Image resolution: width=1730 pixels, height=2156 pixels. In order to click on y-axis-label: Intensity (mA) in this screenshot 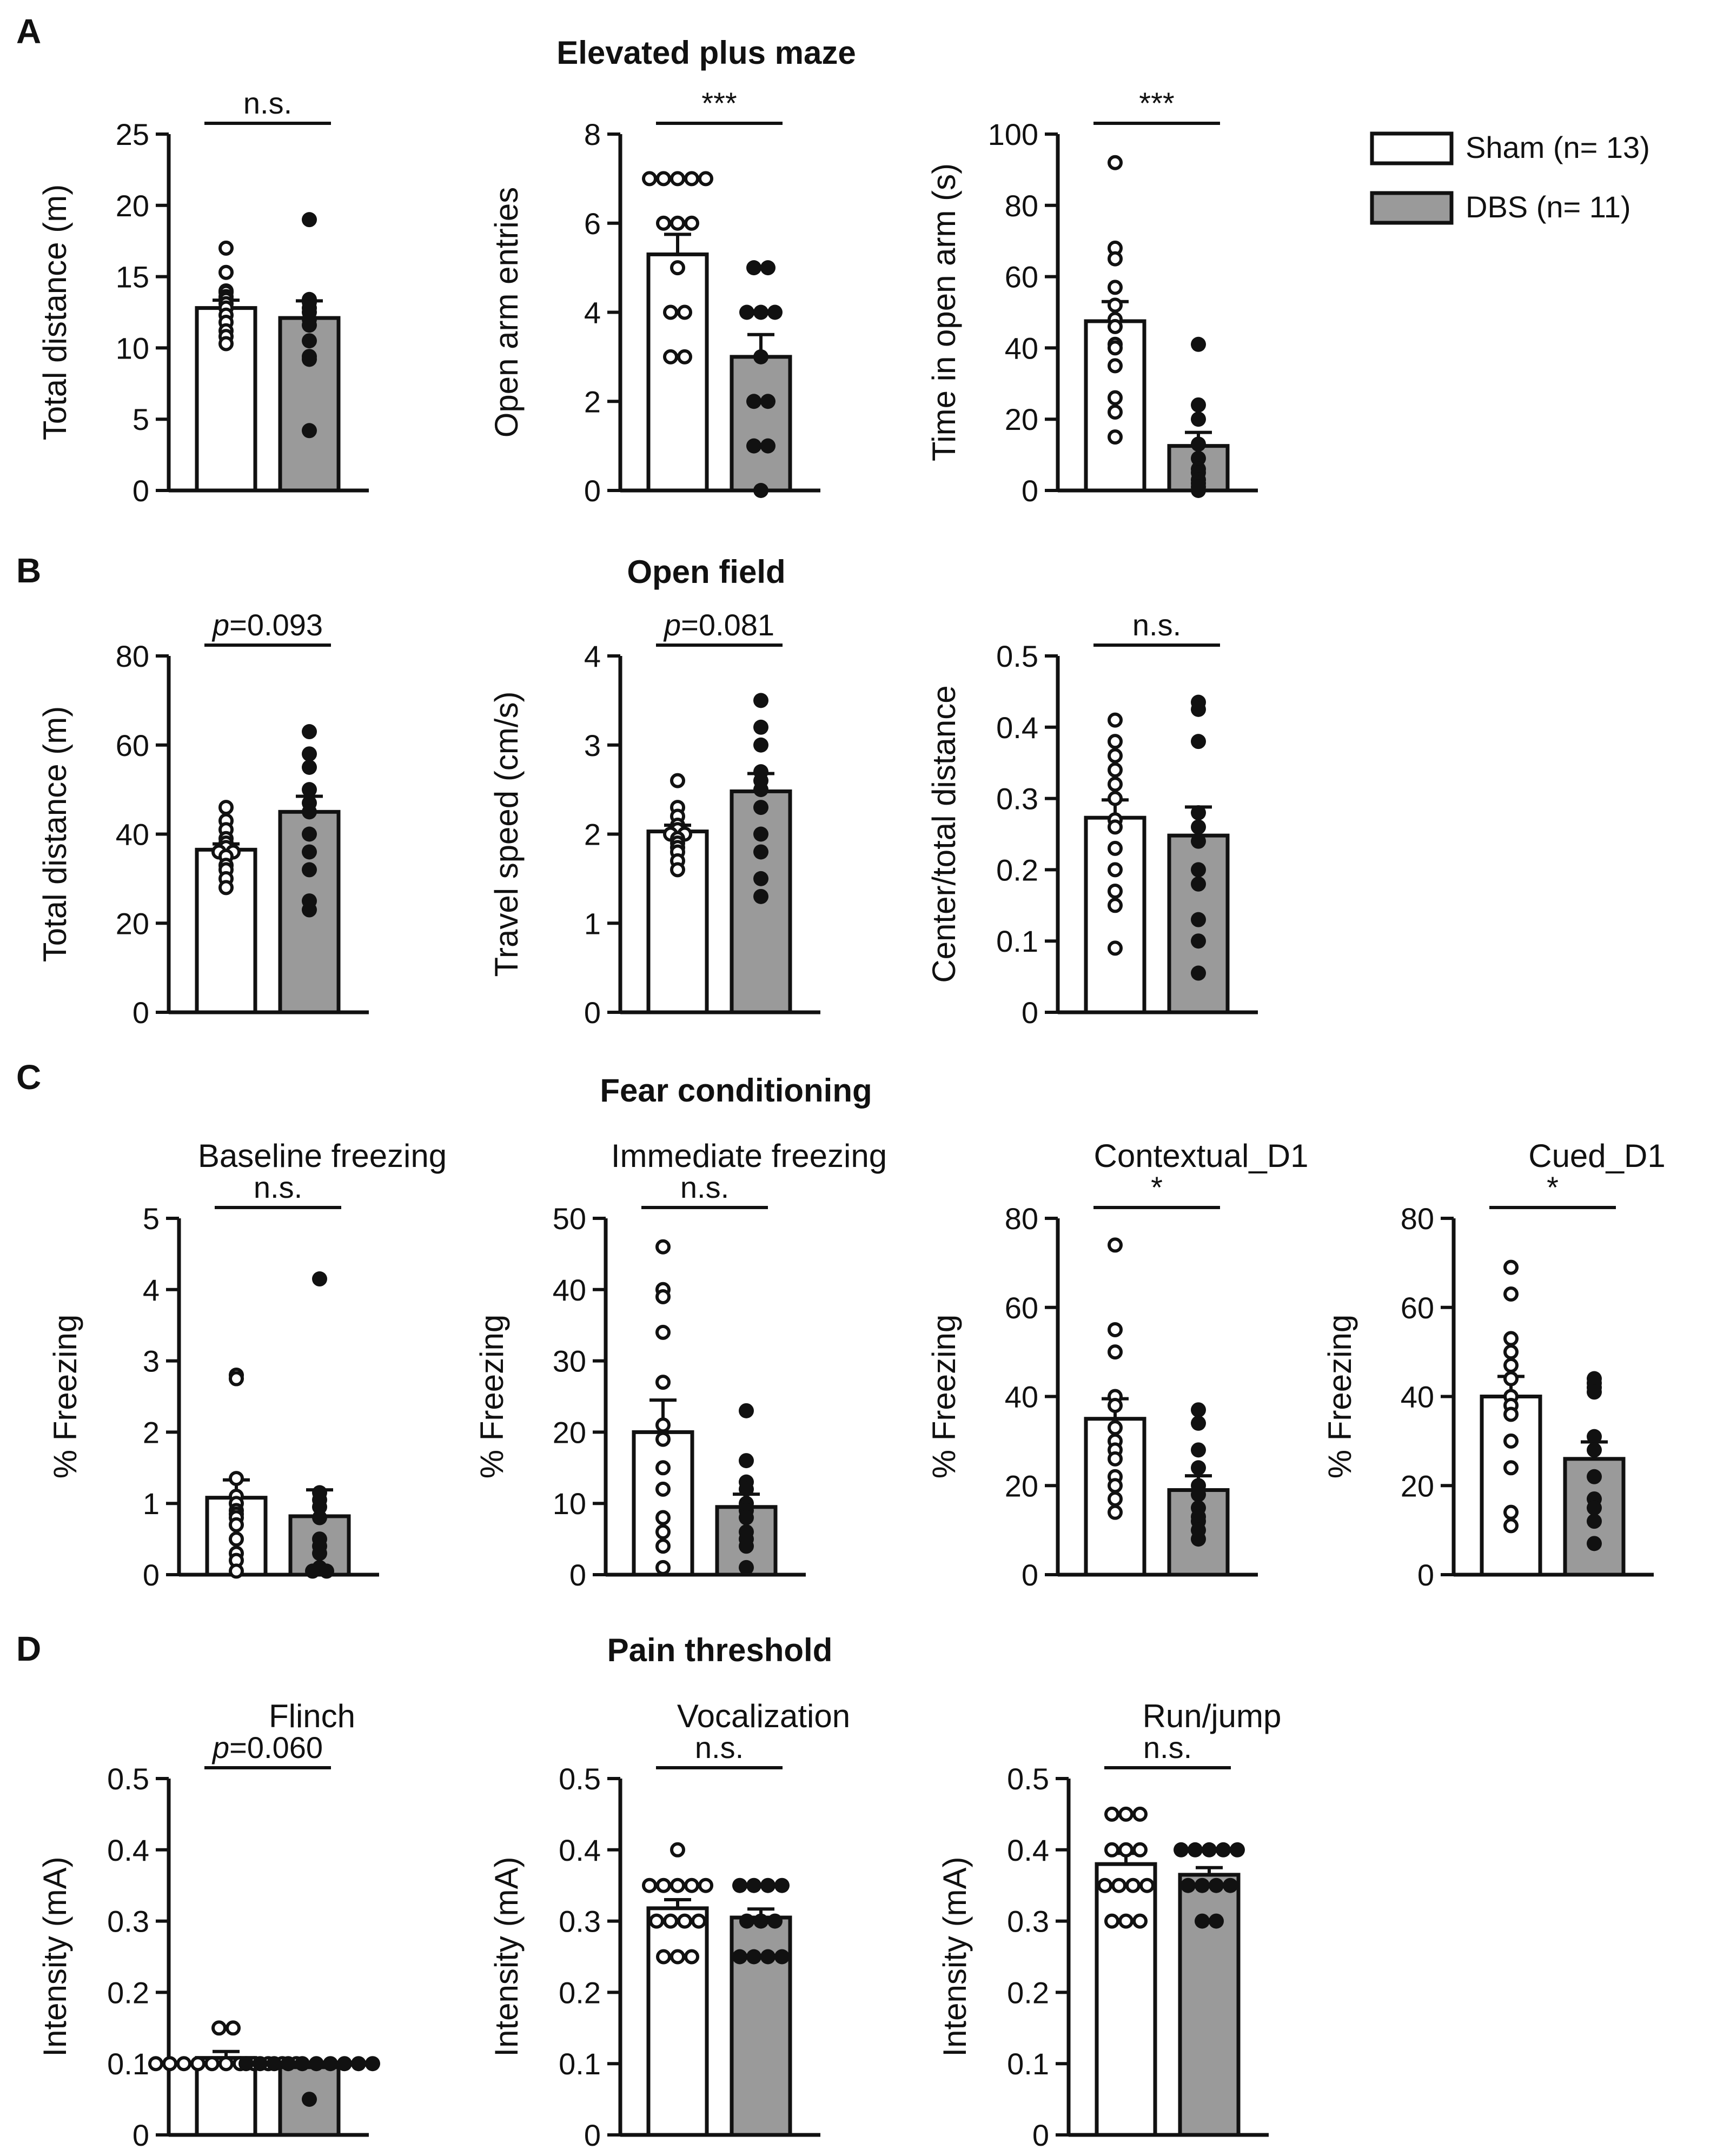, I will do `click(955, 1956)`.